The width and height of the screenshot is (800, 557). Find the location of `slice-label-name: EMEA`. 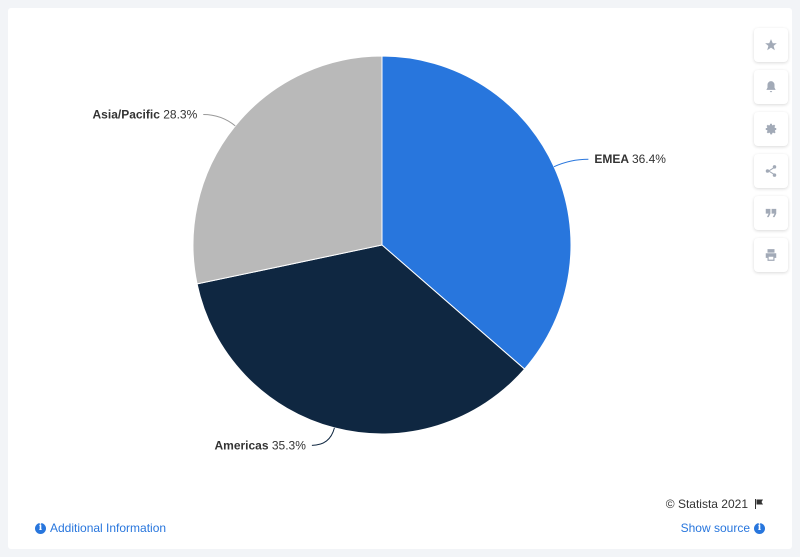

slice-label-name: EMEA is located at coordinates (613, 159).